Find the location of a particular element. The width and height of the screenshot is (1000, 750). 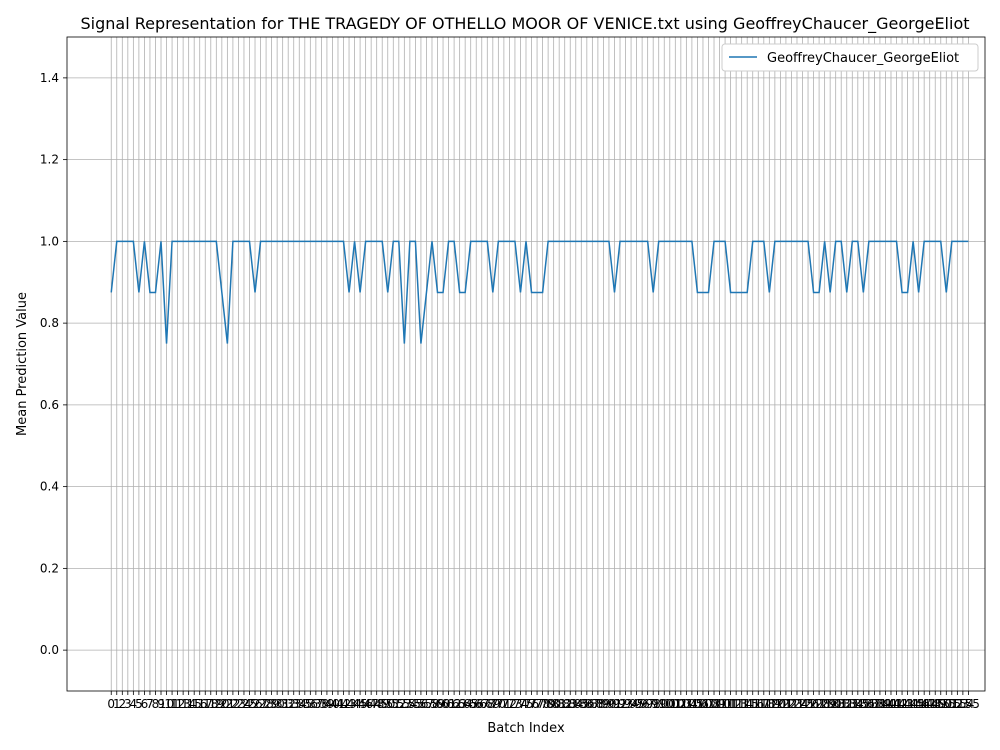

x-tick-label: 107 is located at coordinates (703, 704).